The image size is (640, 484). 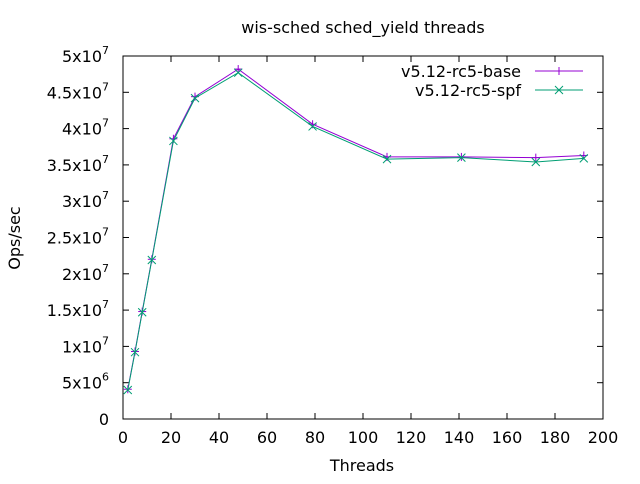 What do you see at coordinates (123, 437) in the screenshot?
I see `x-tick-label: 0` at bounding box center [123, 437].